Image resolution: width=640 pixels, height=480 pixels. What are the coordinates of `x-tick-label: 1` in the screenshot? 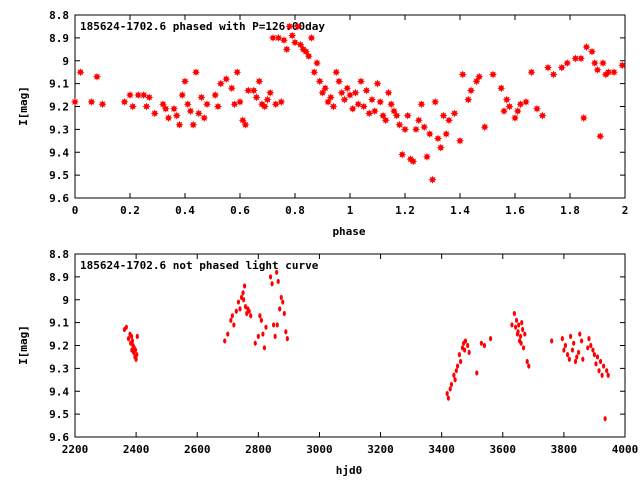 It's located at (350, 210).